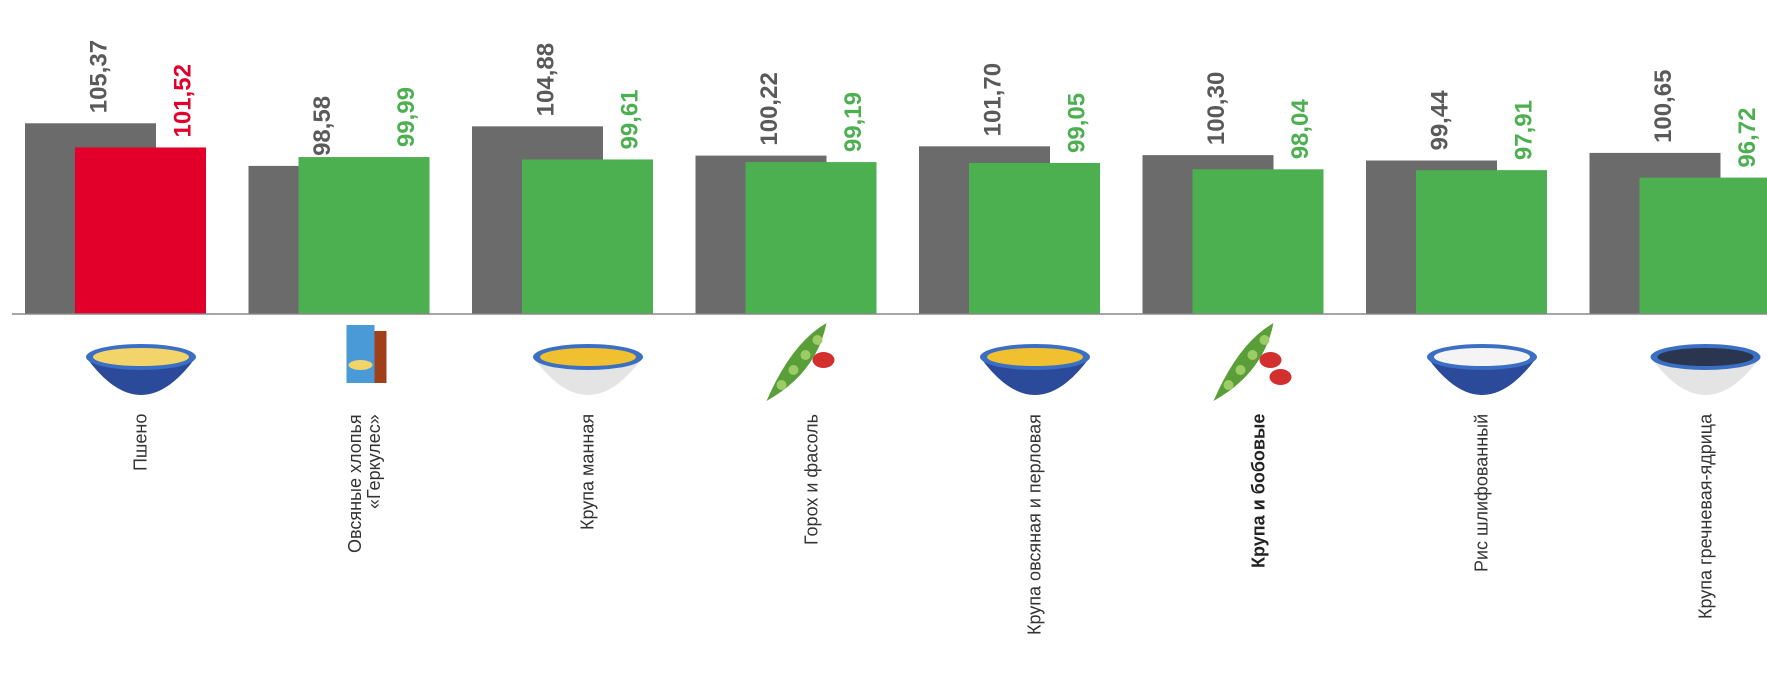 The image size is (1767, 678). I want to click on value-label: 99,05, so click(1076, 123).